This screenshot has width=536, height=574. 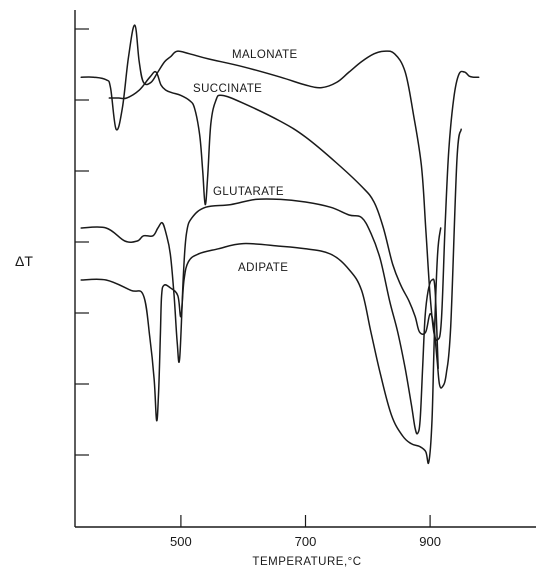 What do you see at coordinates (430, 541) in the screenshot?
I see `x-tick-label: 900` at bounding box center [430, 541].